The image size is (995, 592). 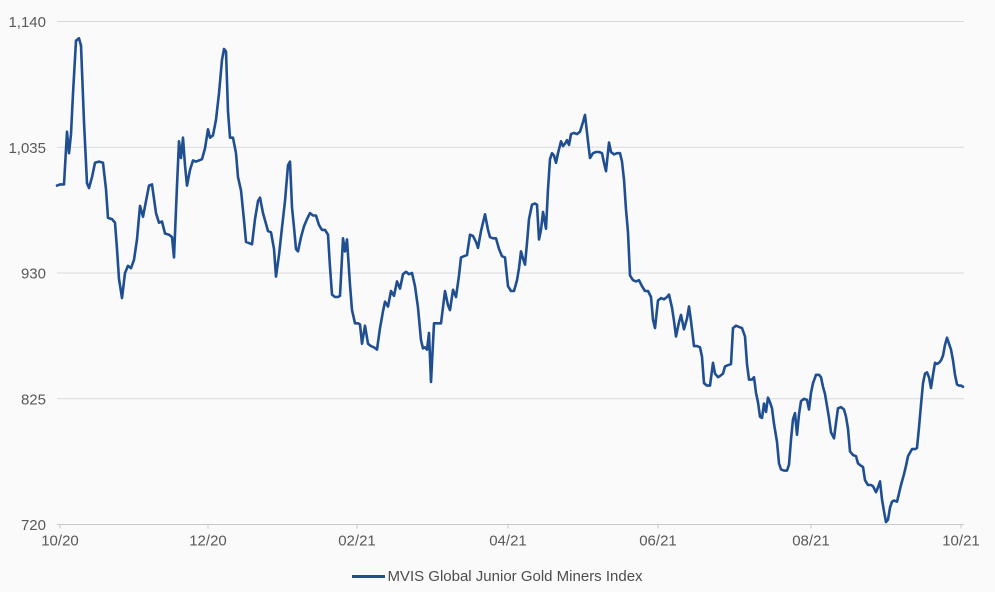 What do you see at coordinates (357, 541) in the screenshot?
I see `x-axis-label: 02/21` at bounding box center [357, 541].